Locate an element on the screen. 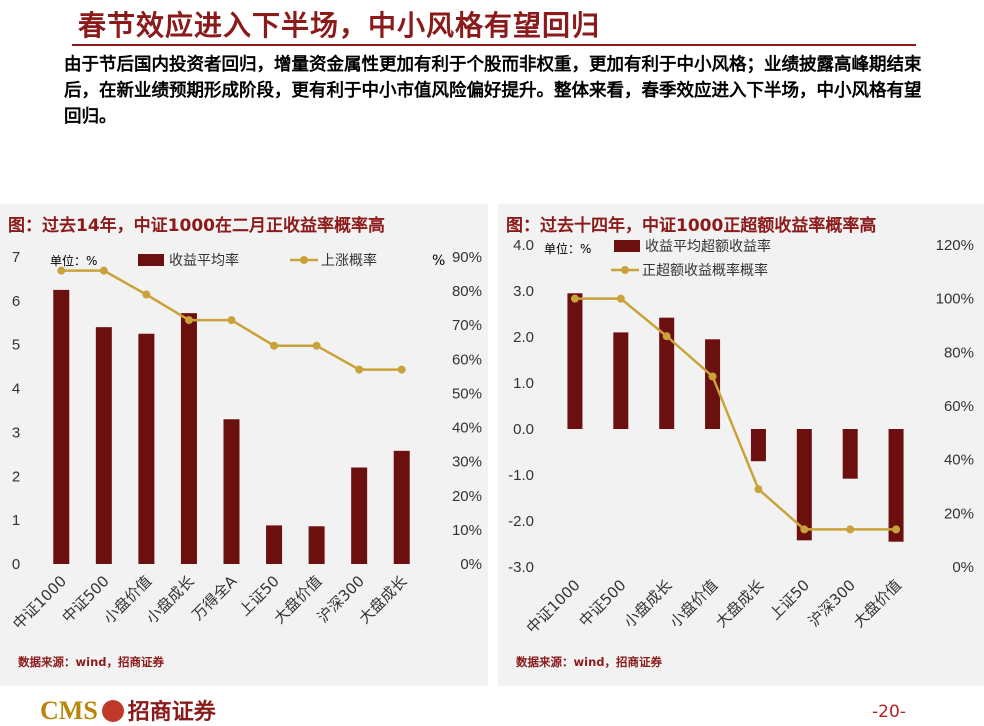  legend-label: 收益平均率 is located at coordinates (204, 260).